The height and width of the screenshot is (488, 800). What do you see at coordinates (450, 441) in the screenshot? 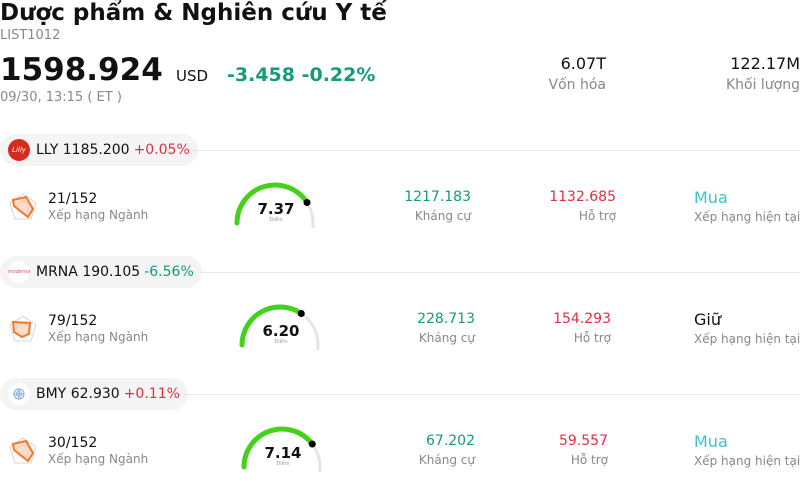
I see `resistance-value: 67.202` at bounding box center [450, 441].